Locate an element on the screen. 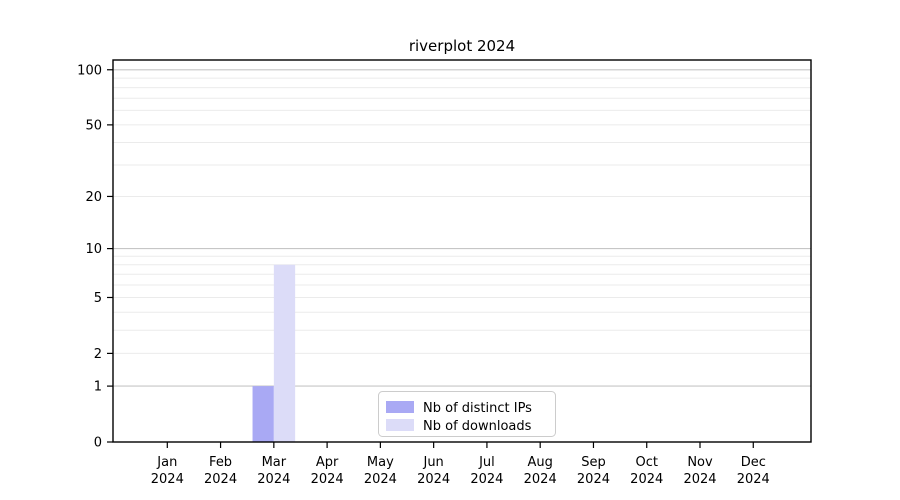 This screenshot has height=500, width=900. x-tick-label-month: Apr is located at coordinates (327, 462).